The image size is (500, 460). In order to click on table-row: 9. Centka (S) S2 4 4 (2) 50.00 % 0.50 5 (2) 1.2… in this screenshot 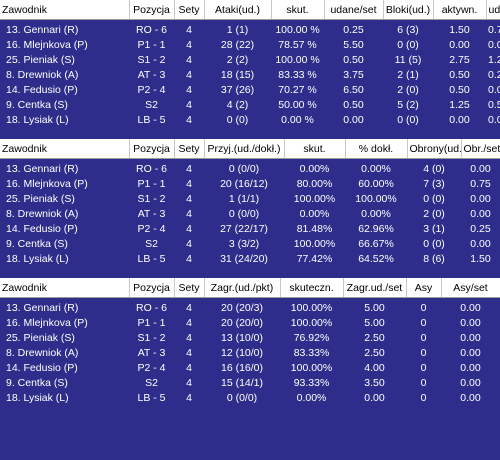, I will do `click(250, 104)`.